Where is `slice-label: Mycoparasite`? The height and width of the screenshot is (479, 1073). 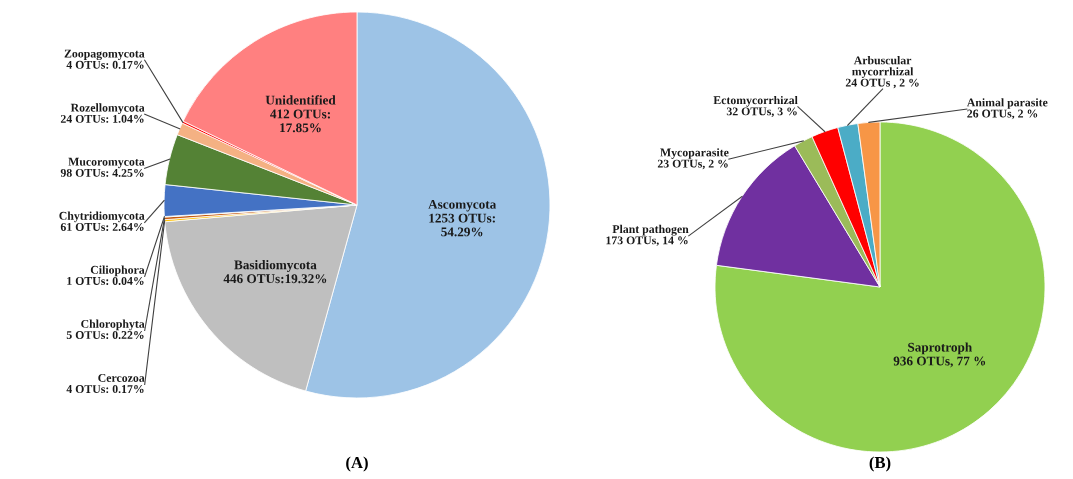
slice-label: Mycoparasite is located at coordinates (694, 153).